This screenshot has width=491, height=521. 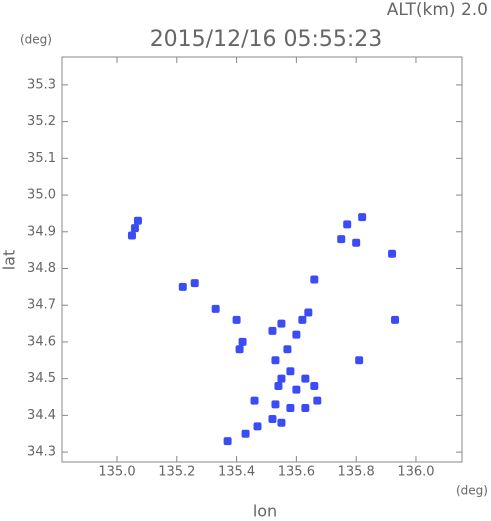 I want to click on y-unit: (deg), so click(x=36, y=40).